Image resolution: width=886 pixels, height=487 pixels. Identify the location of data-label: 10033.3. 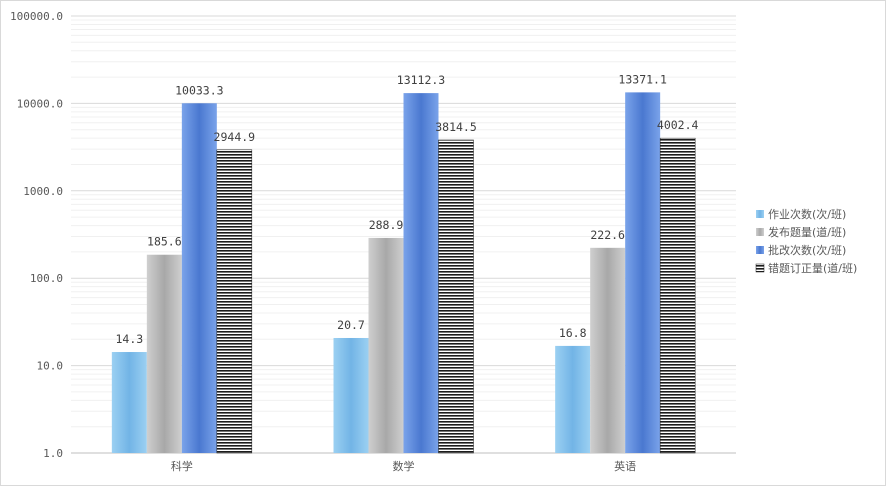
(199, 90).